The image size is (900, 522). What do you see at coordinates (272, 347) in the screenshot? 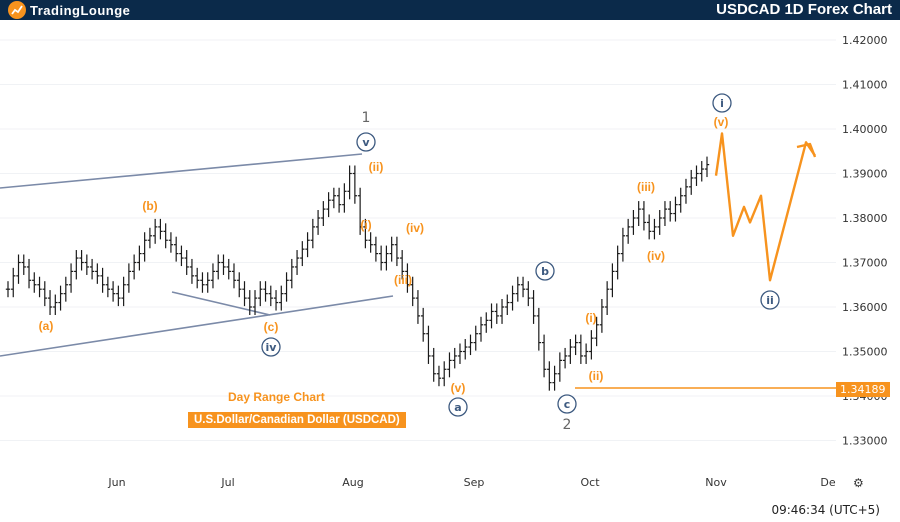
I see `svg-text: iv` at bounding box center [272, 347].